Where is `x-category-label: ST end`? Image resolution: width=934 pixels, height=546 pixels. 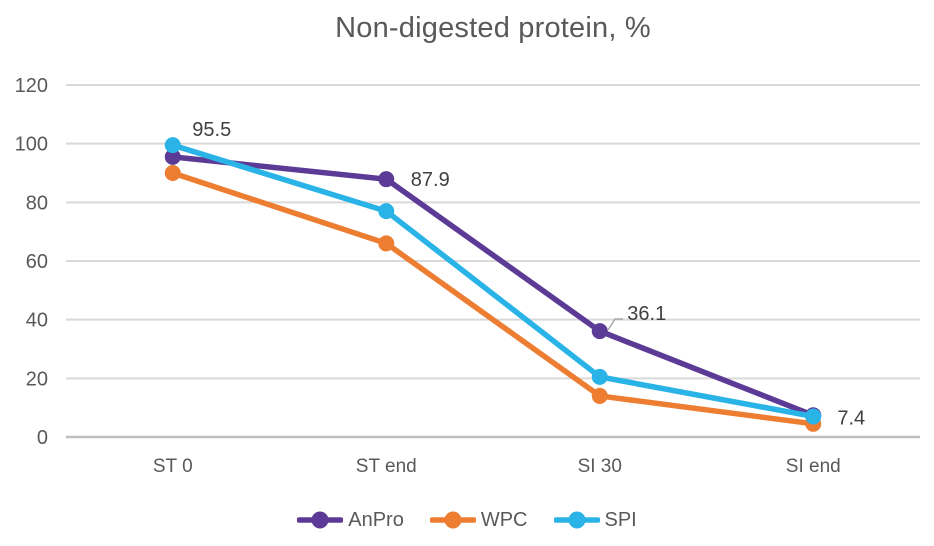 x-category-label: ST end is located at coordinates (386, 466).